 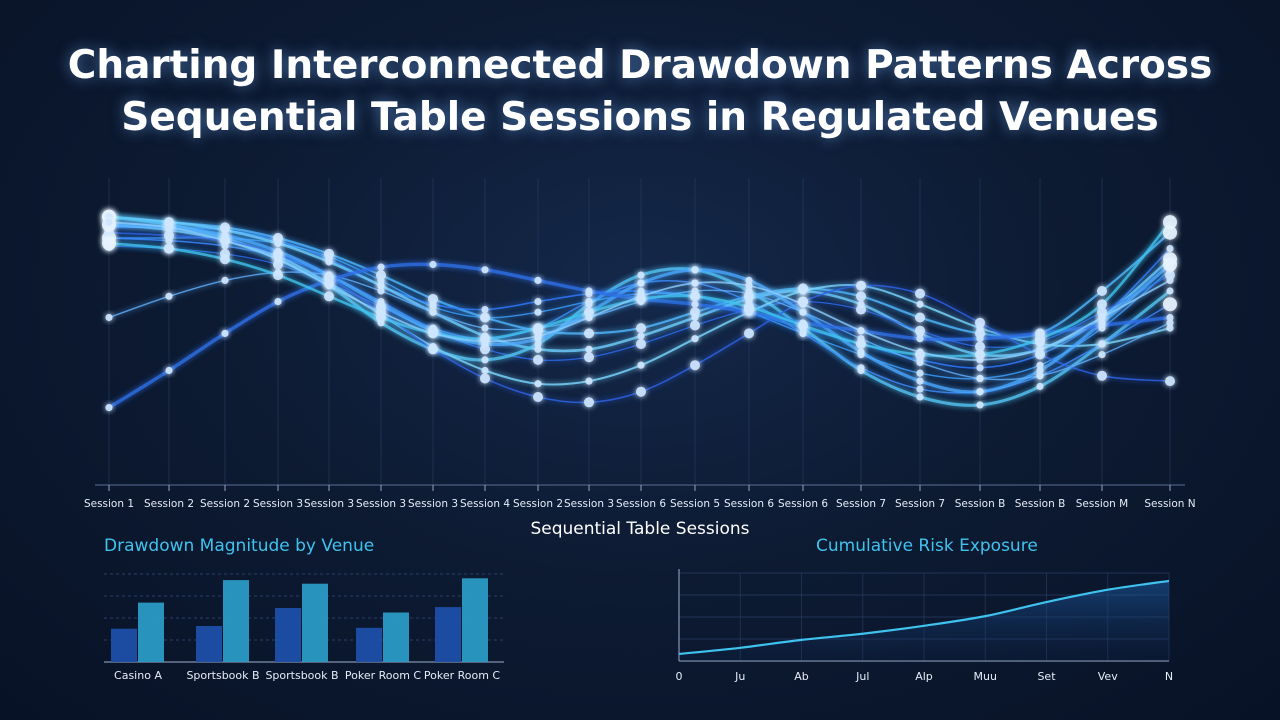 What do you see at coordinates (1102, 504) in the screenshot?
I see `x-tick-label: Session M` at bounding box center [1102, 504].